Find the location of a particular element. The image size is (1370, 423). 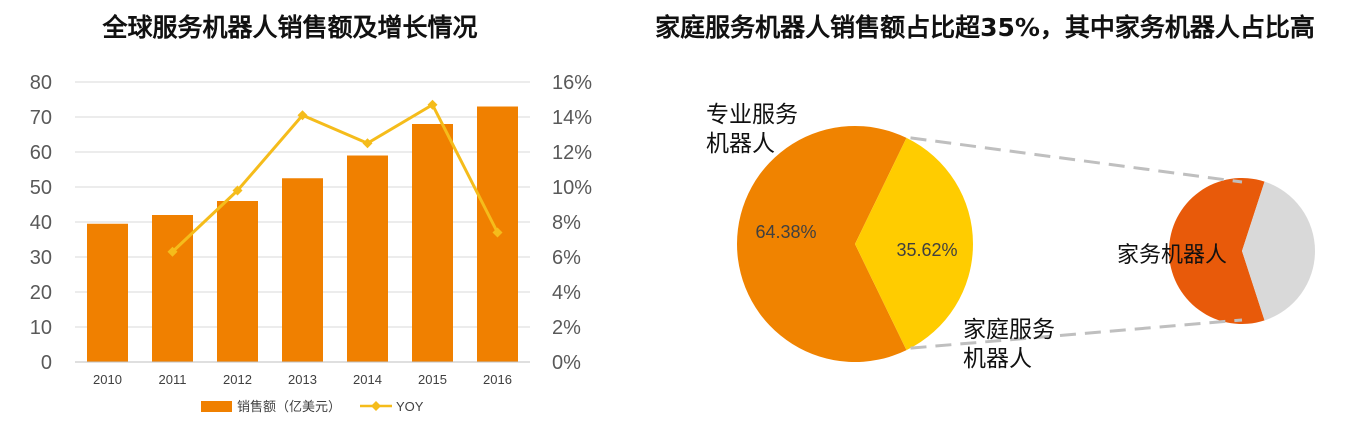

pie-label-professional: 专业服务机器人 is located at coordinates (752, 129).